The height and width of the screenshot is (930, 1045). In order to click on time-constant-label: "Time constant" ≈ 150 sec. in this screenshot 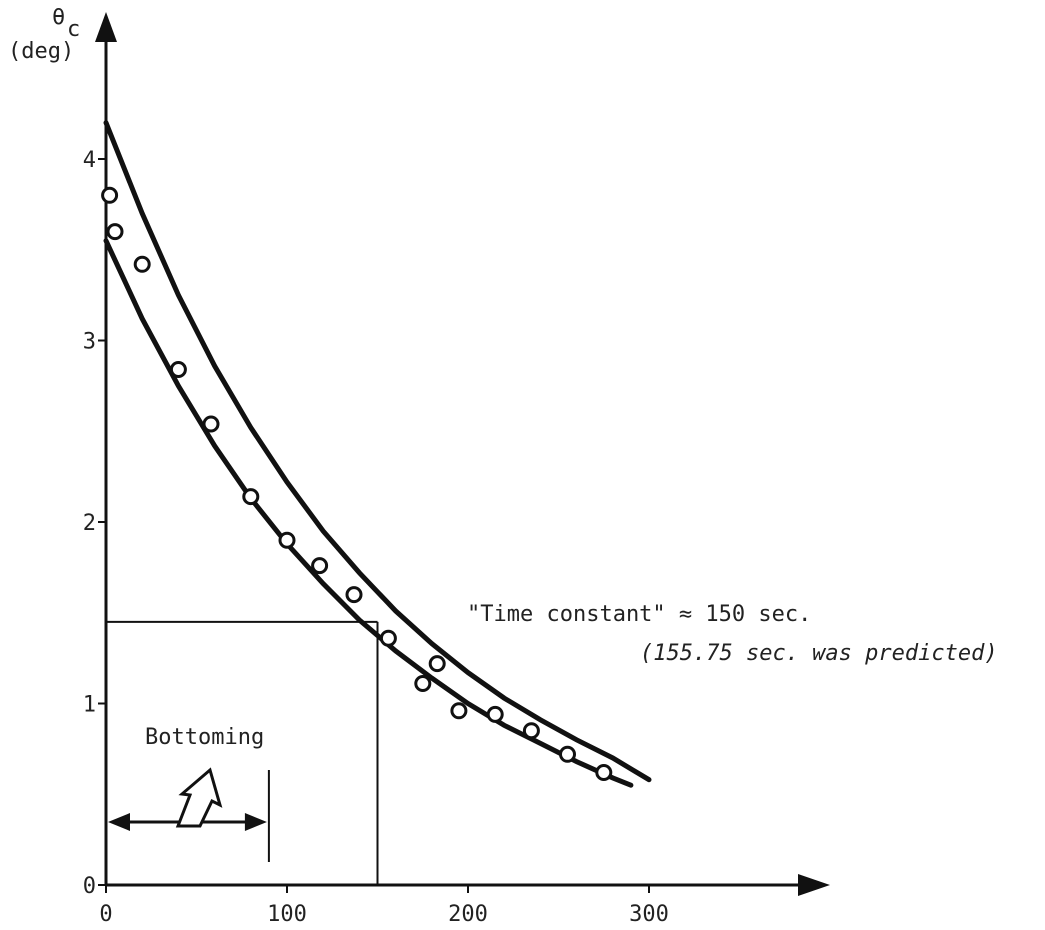, I will do `click(639, 614)`.